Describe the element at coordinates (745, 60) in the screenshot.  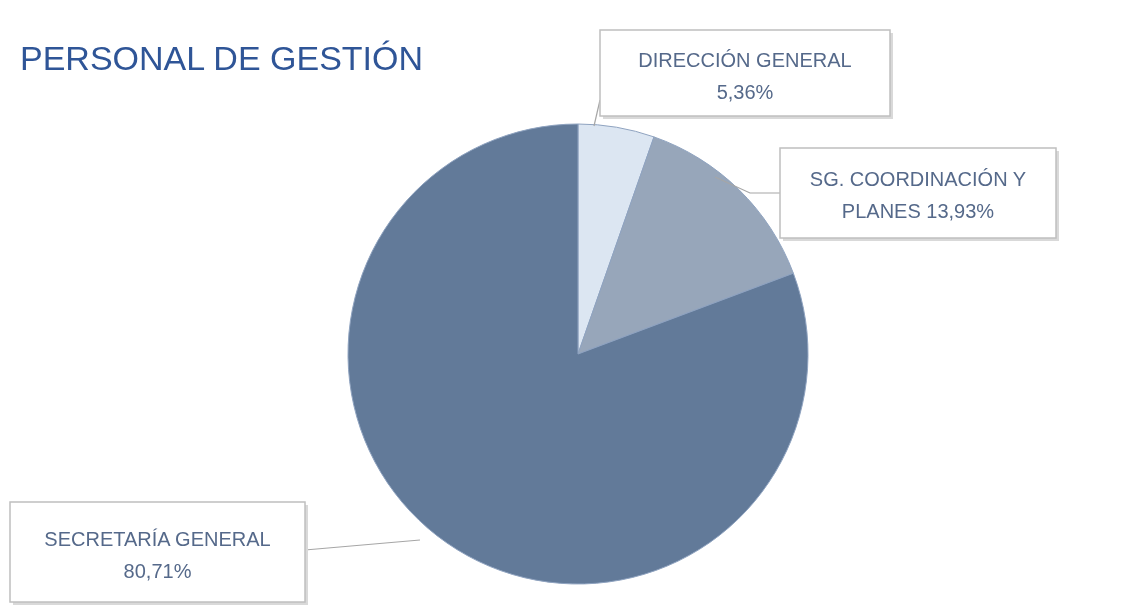
I see `slice-label: DIRECCIÓN GENERAL` at that location.